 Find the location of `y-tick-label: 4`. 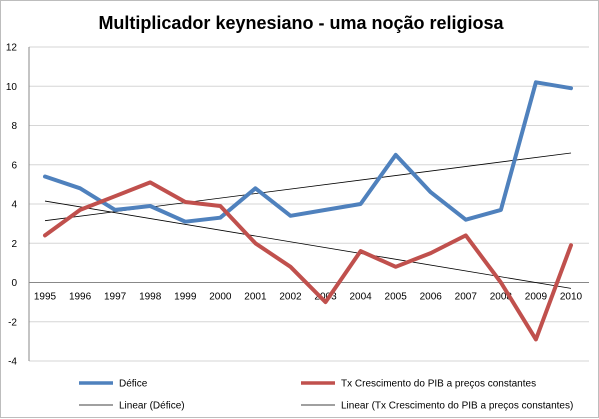

y-tick-label: 4 is located at coordinates (14, 205).